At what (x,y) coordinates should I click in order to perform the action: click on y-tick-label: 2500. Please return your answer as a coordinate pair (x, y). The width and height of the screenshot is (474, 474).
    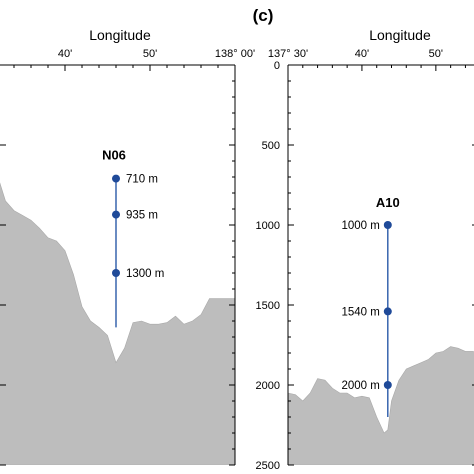
    Looking at the image, I should click on (268, 466).